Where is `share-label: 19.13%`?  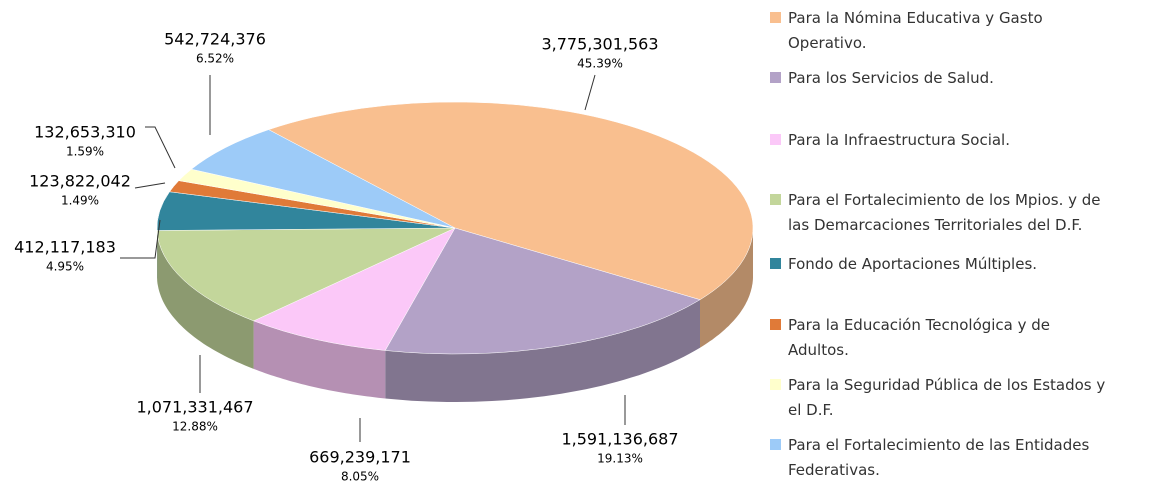
share-label: 19.13% is located at coordinates (620, 459).